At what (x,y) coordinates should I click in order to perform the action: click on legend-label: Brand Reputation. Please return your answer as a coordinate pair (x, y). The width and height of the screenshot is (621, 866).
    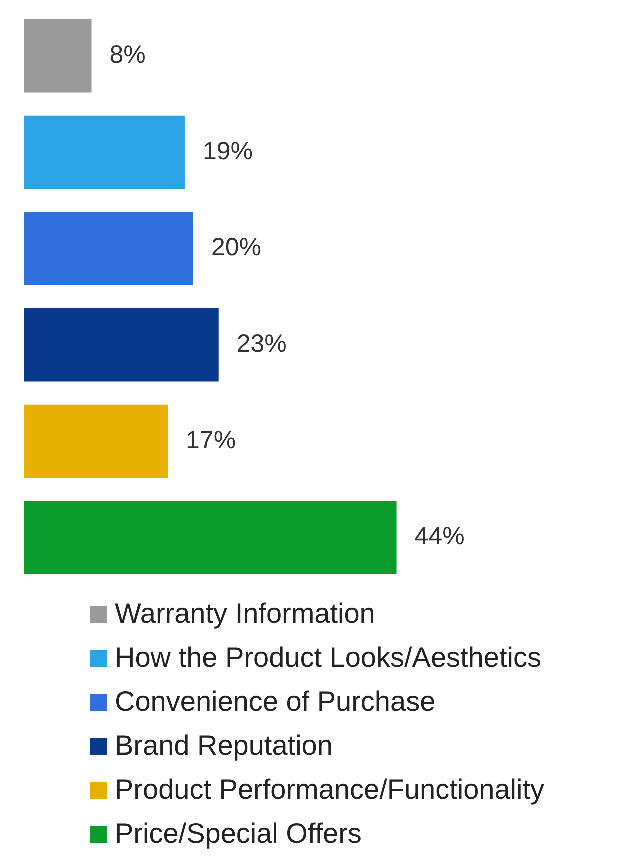
    Looking at the image, I should click on (224, 746).